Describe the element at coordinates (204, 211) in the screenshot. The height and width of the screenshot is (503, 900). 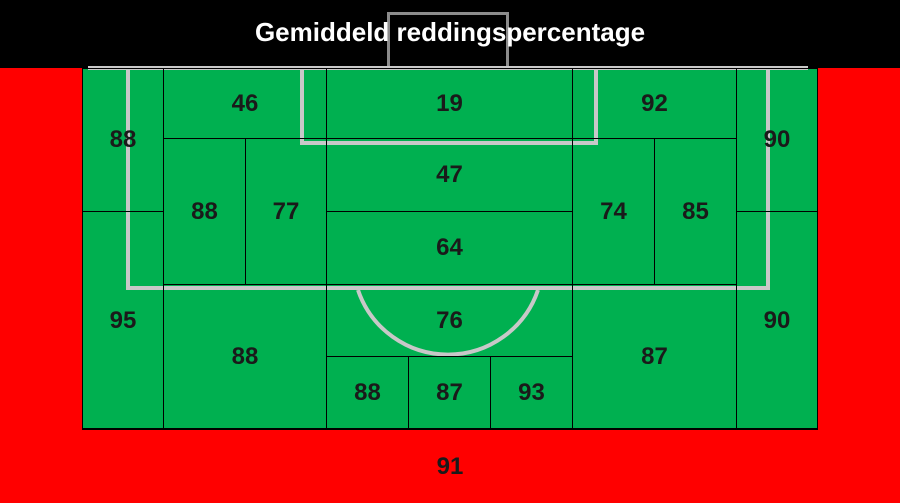
I see `zone-mid-left-outer: 88` at that location.